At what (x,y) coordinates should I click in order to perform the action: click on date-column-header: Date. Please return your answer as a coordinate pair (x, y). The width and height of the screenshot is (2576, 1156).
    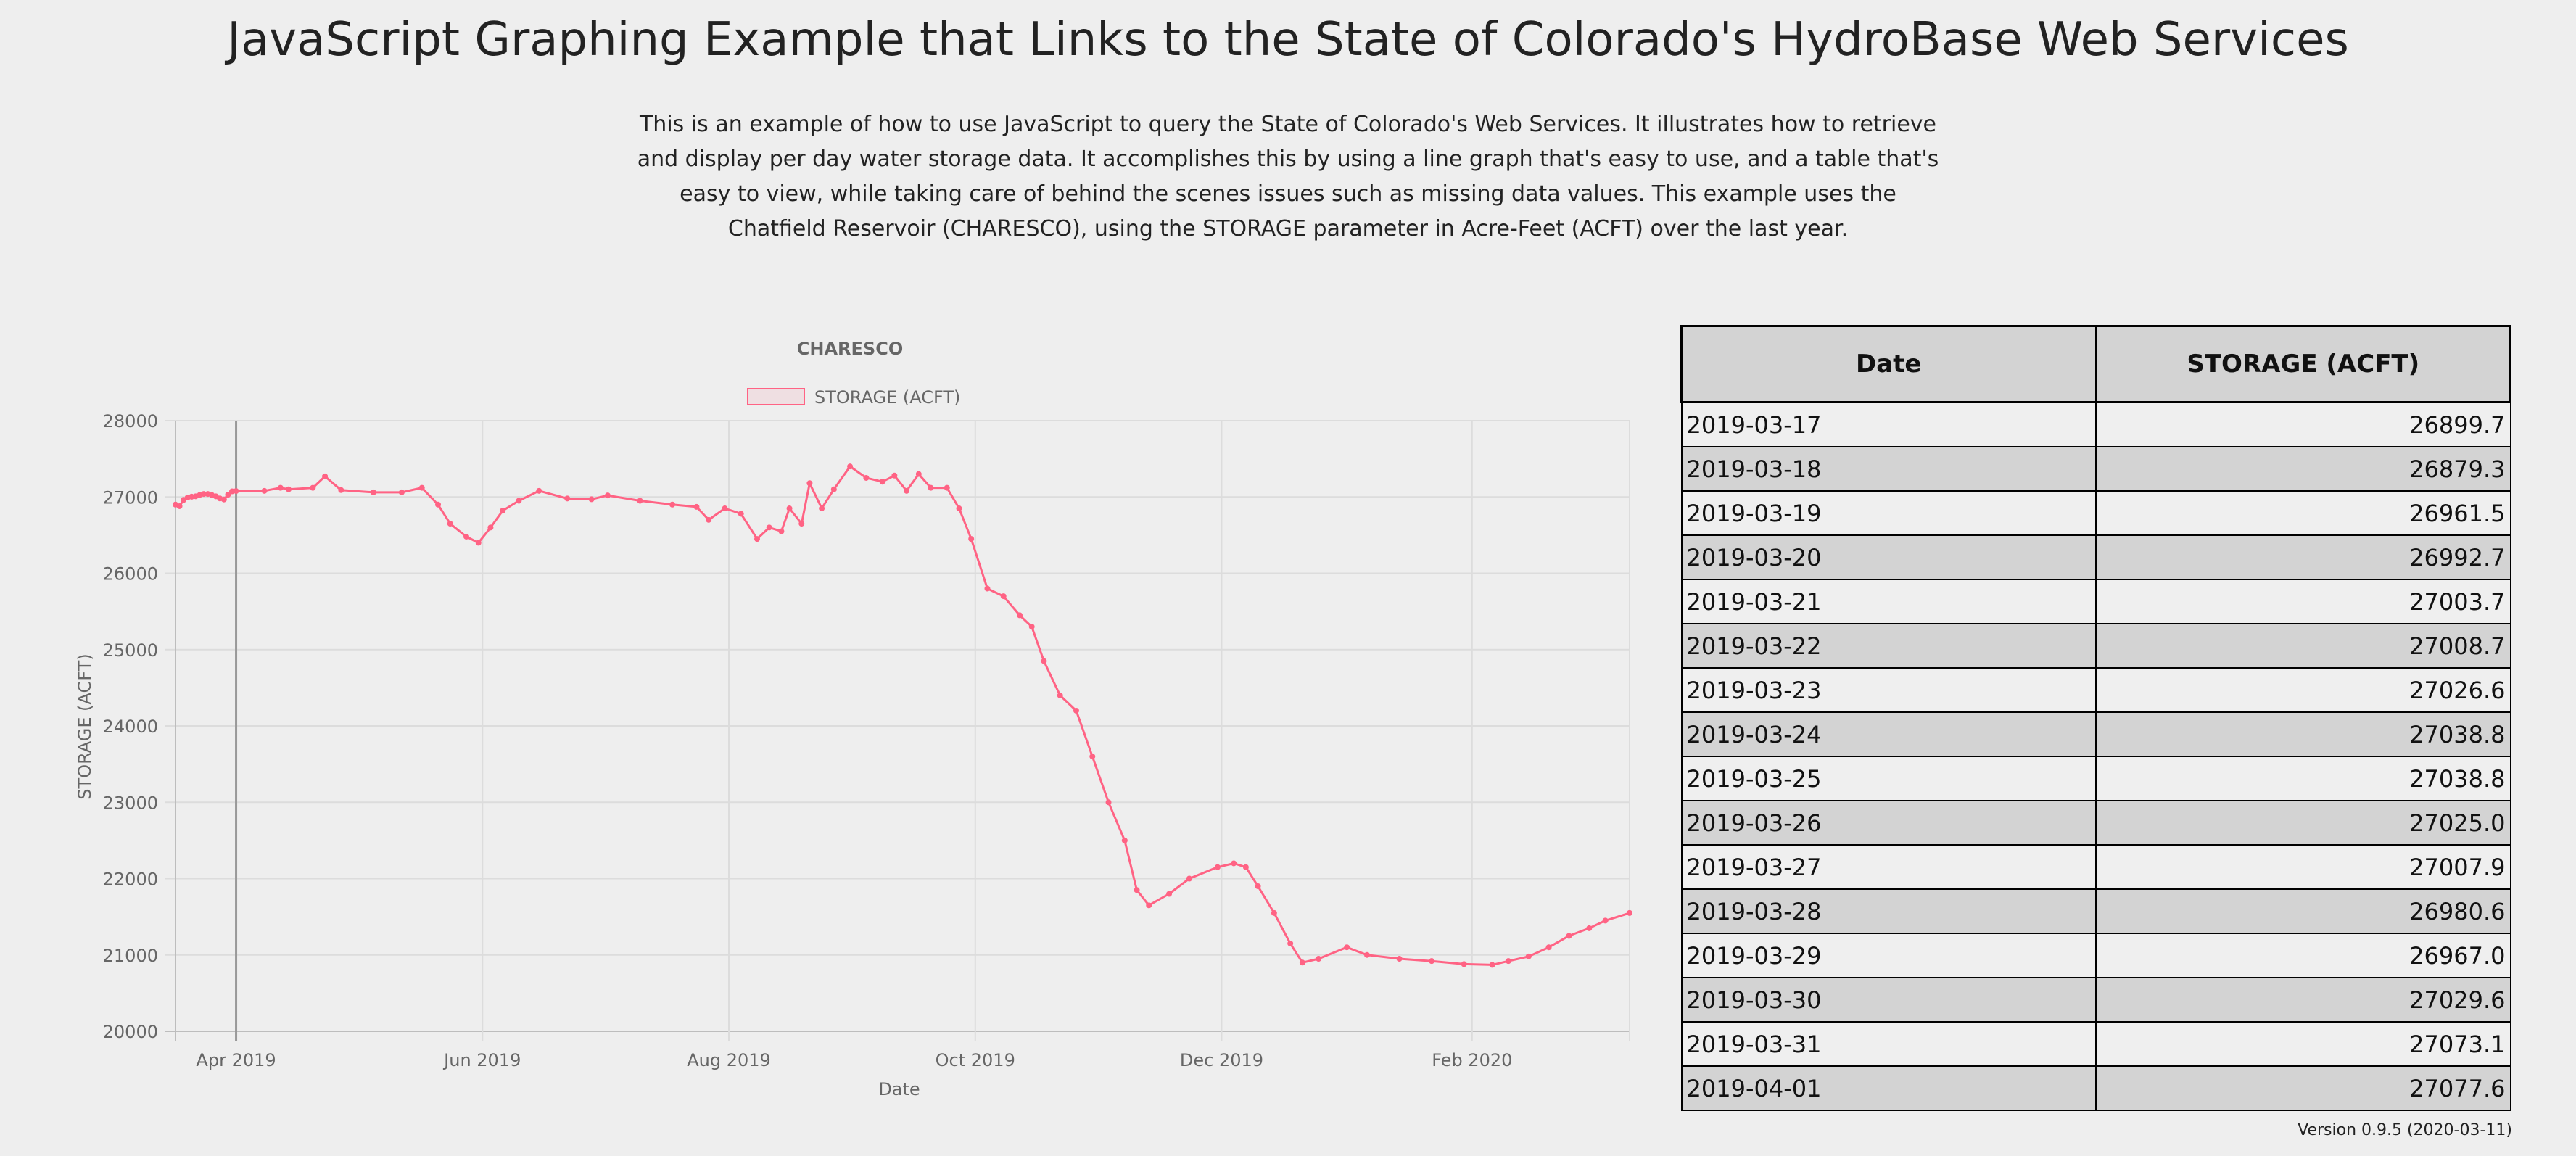
    Looking at the image, I should click on (1889, 364).